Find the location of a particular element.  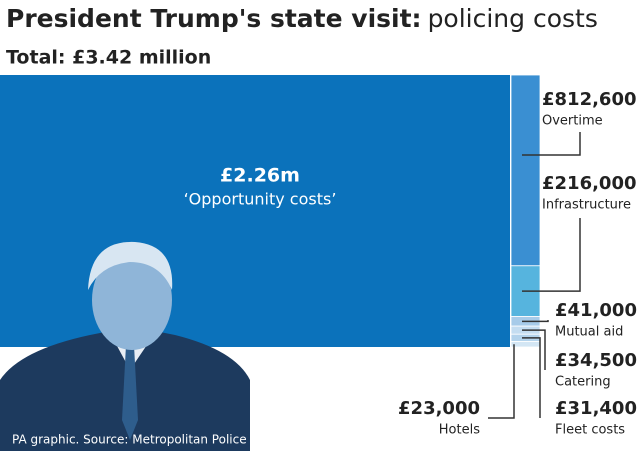

value-label: £34,500 is located at coordinates (596, 360).